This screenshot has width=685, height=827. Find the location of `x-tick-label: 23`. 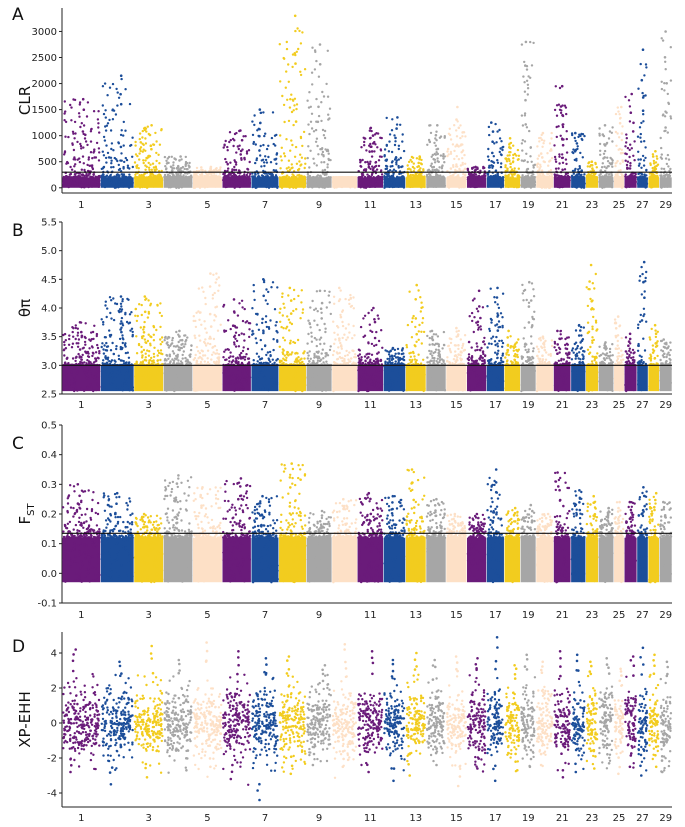

x-tick-label: 23 is located at coordinates (592, 205).